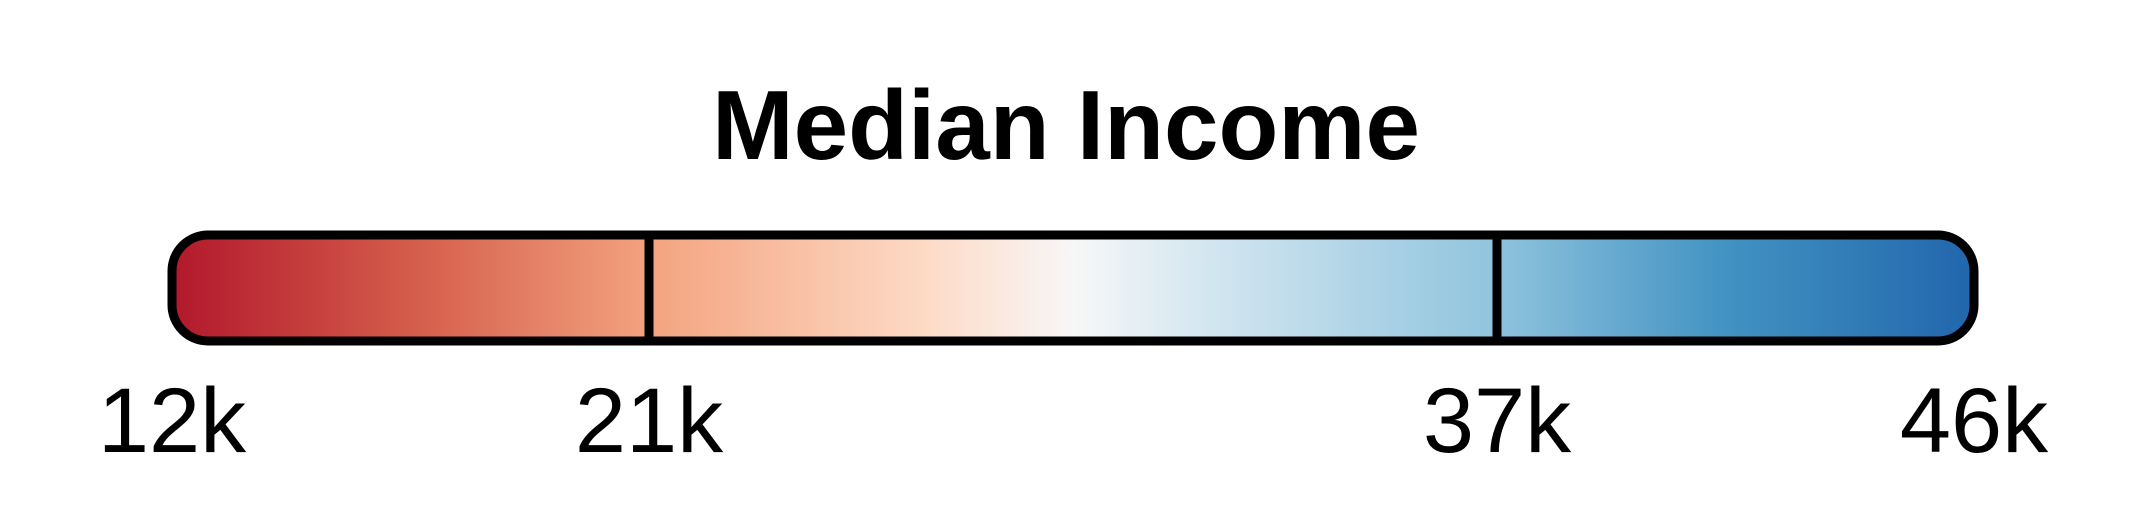 Image resolution: width=2132 pixels, height=512 pixels. Describe the element at coordinates (172, 421) in the screenshot. I see `tick-label-12: 12k` at that location.